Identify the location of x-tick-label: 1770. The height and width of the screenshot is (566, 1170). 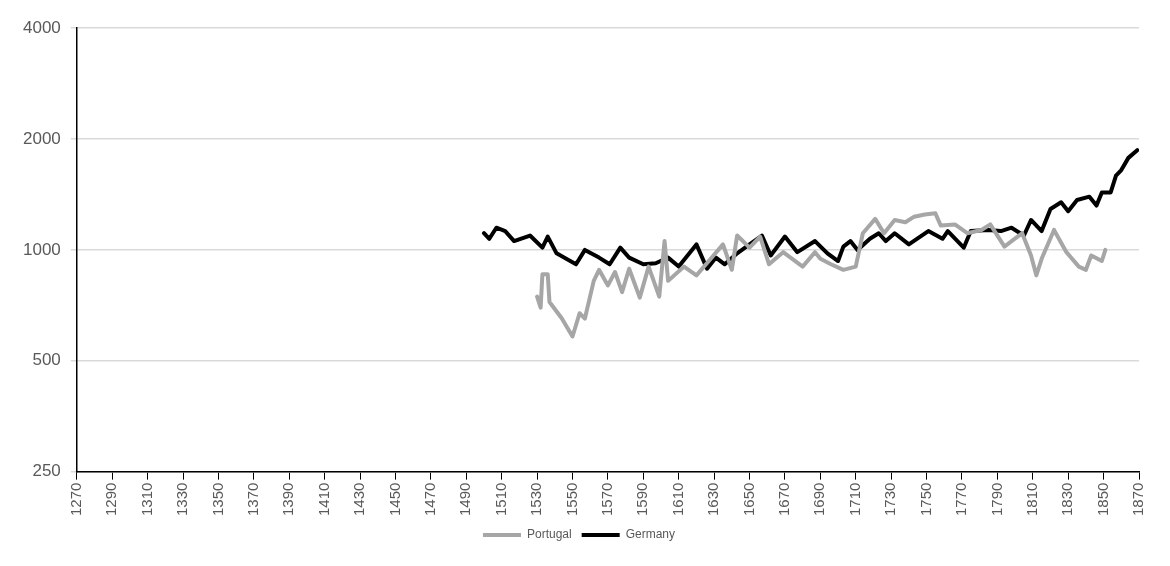
(961, 499).